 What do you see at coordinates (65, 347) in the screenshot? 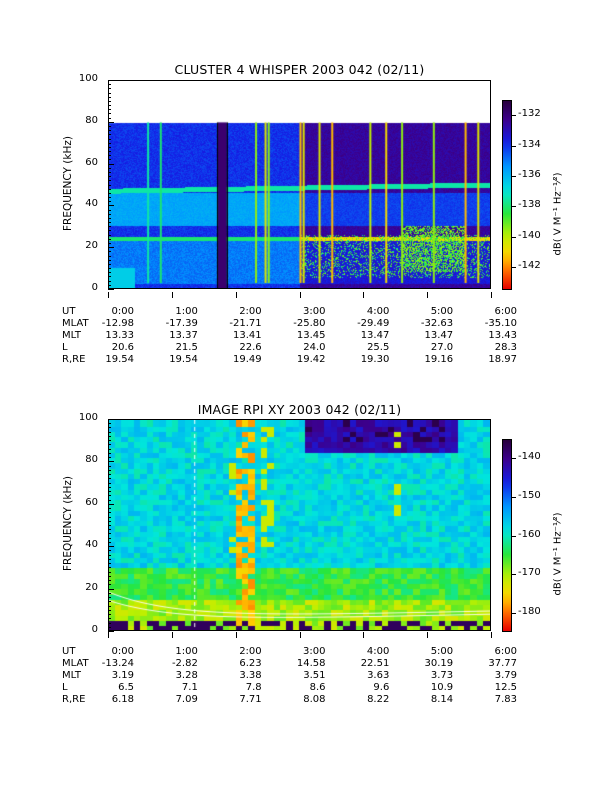
I see `panel1-ephemeris-label: L` at bounding box center [65, 347].